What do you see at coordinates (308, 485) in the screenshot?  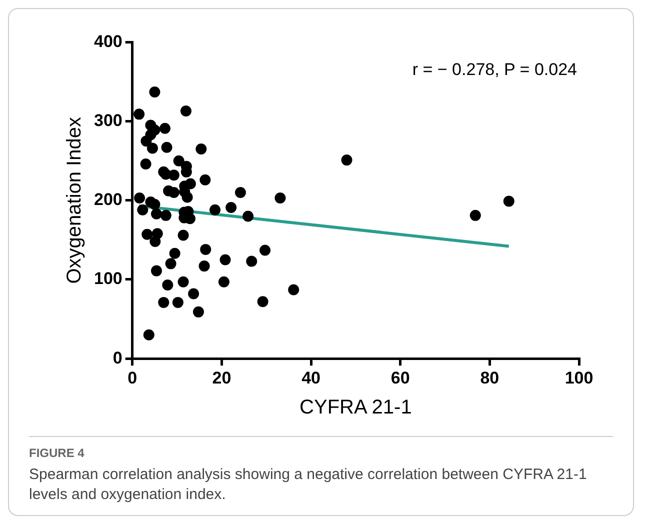 I see `text: Spearman correlation analysis showing a negative correlation between CYFRA 21-1 levels and oxygenation index.` at bounding box center [308, 485].